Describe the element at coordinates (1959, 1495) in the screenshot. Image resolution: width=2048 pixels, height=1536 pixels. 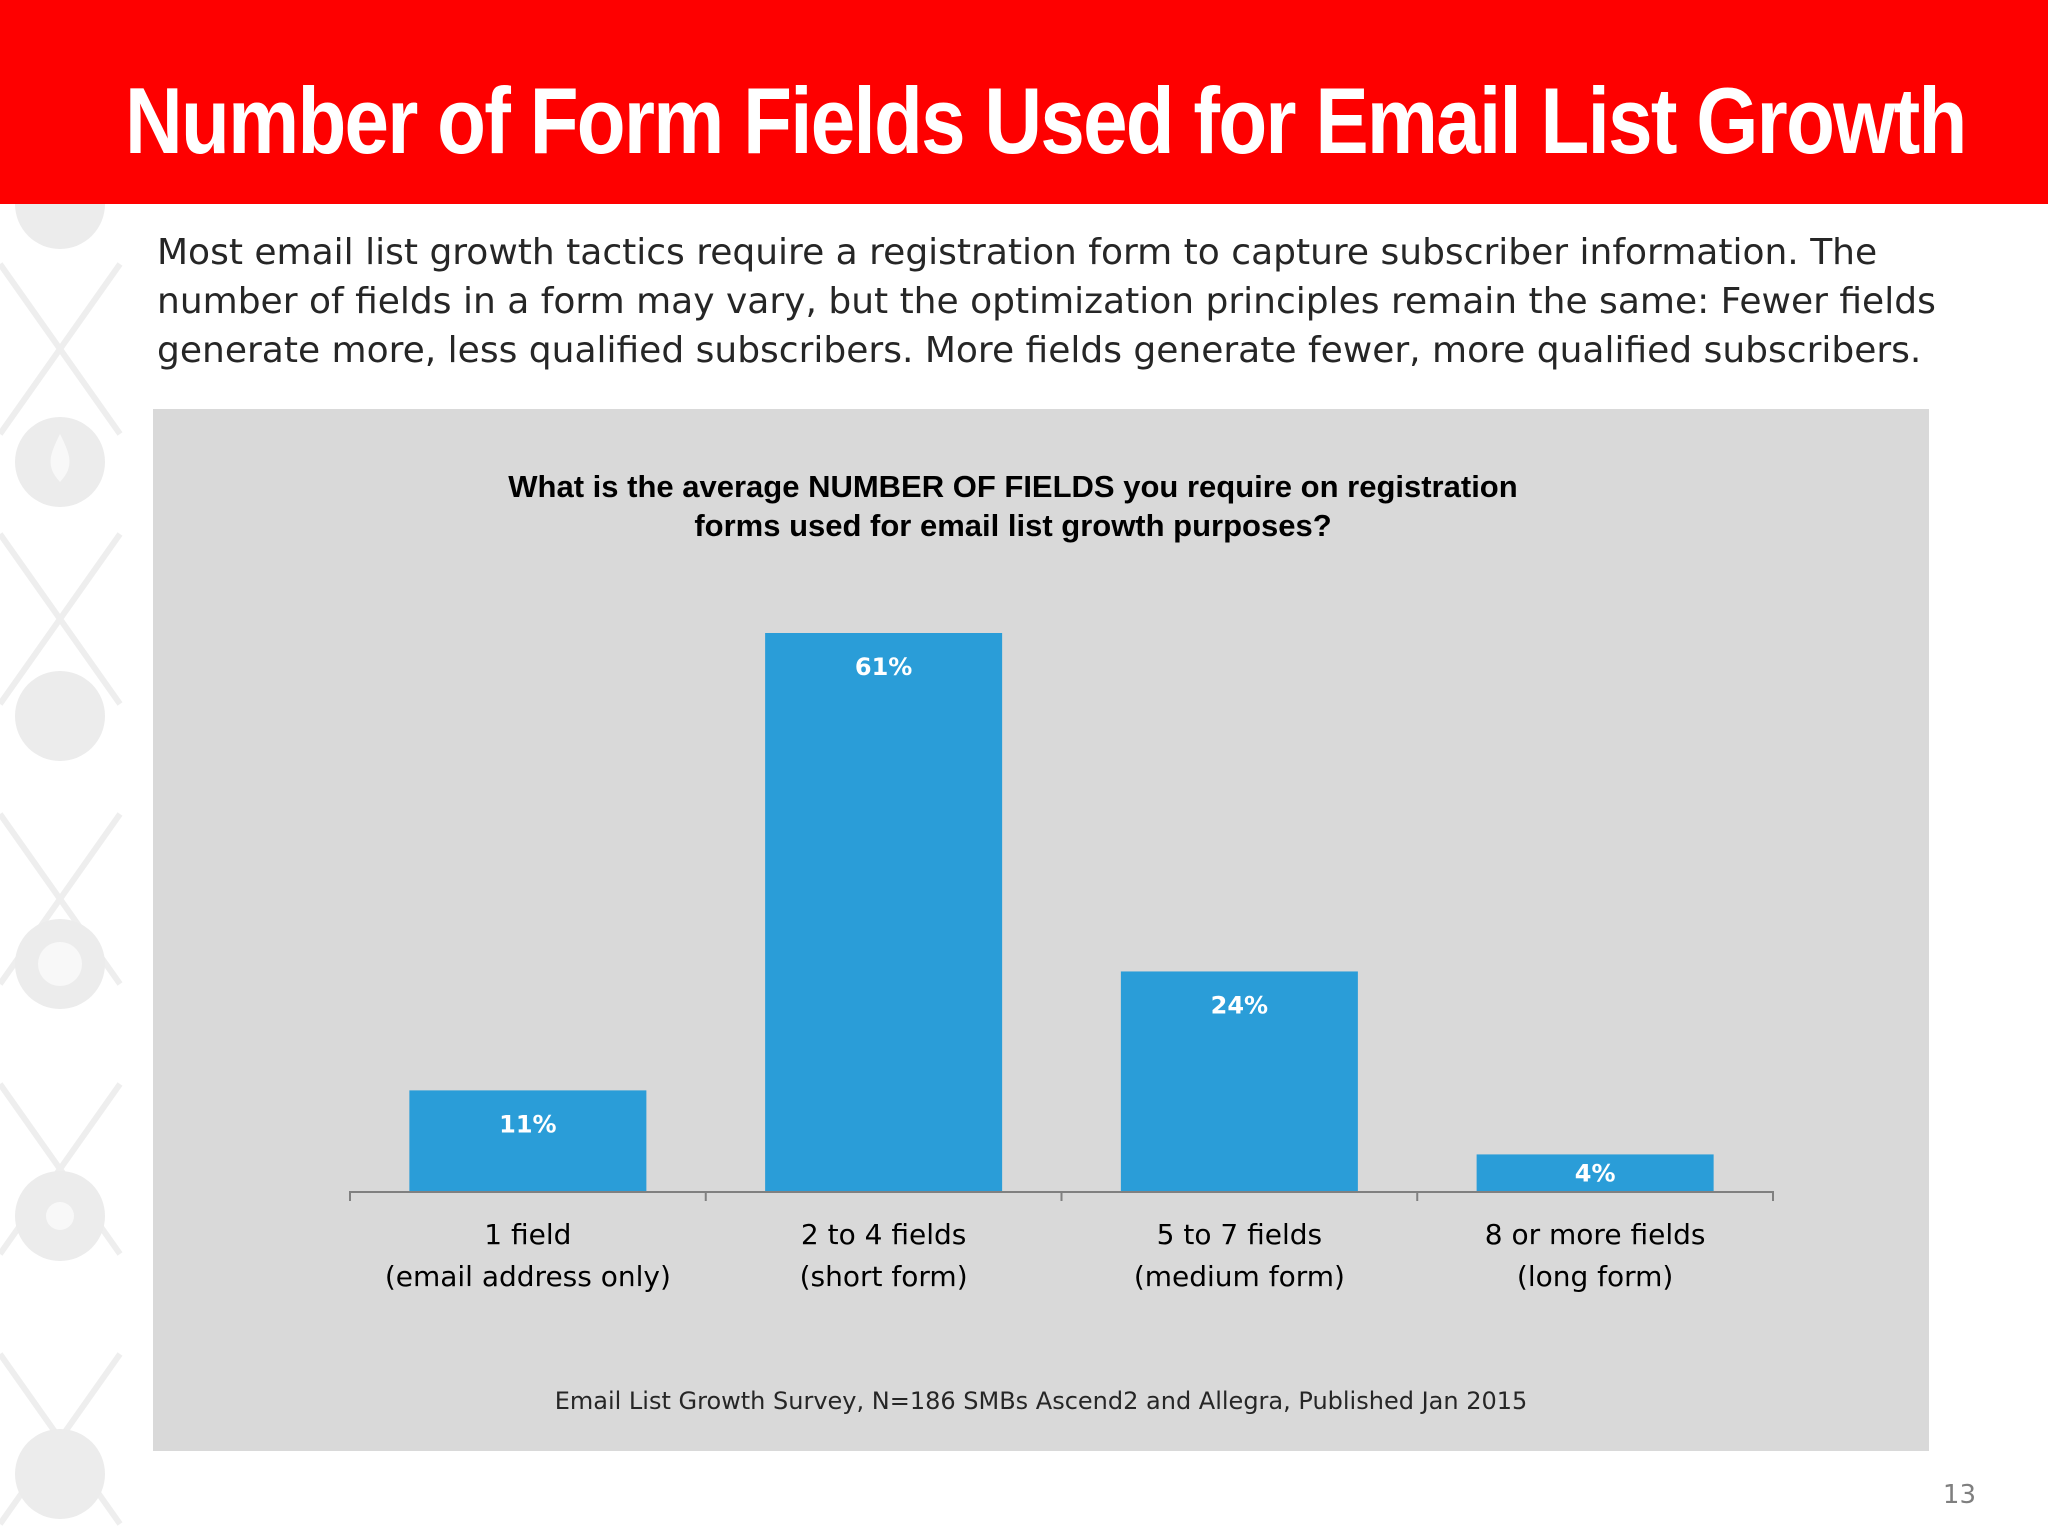
I see `page-number: 13` at that location.